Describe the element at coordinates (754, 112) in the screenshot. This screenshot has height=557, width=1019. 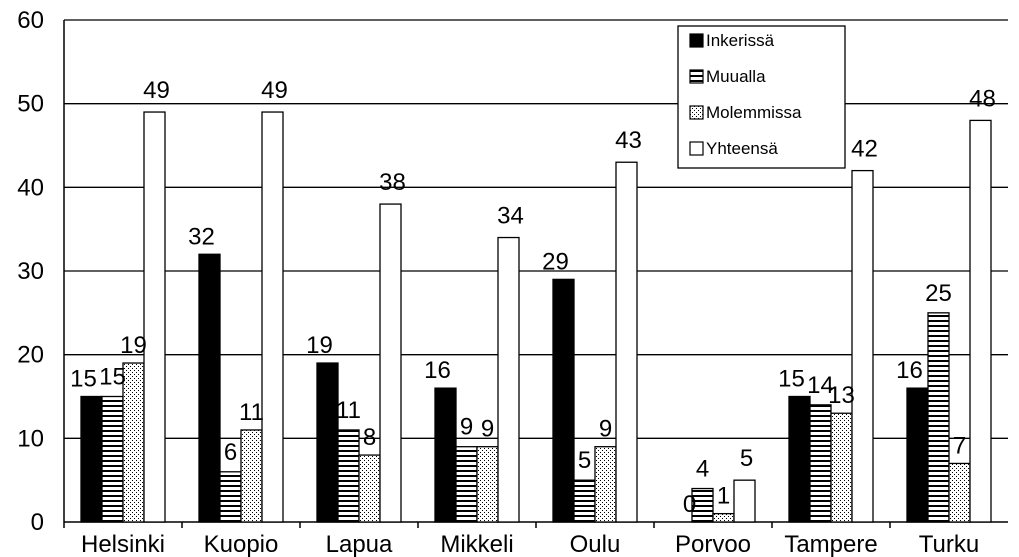
I see `legend-label: Molemmissa` at that location.